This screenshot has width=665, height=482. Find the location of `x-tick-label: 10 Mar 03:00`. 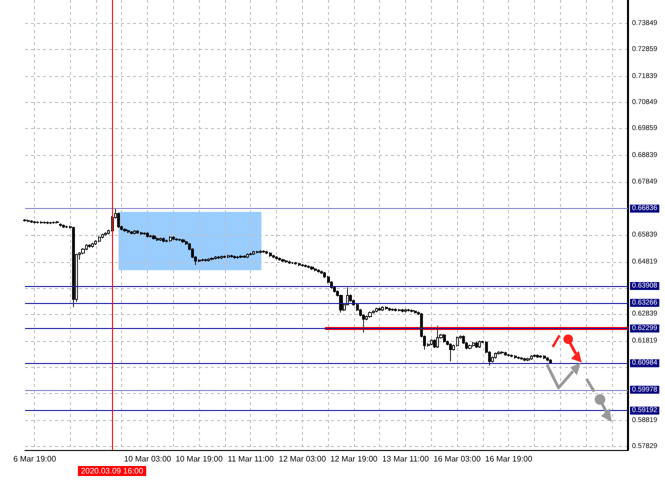

x-tick-label: 10 Mar 03:00 is located at coordinates (148, 459).